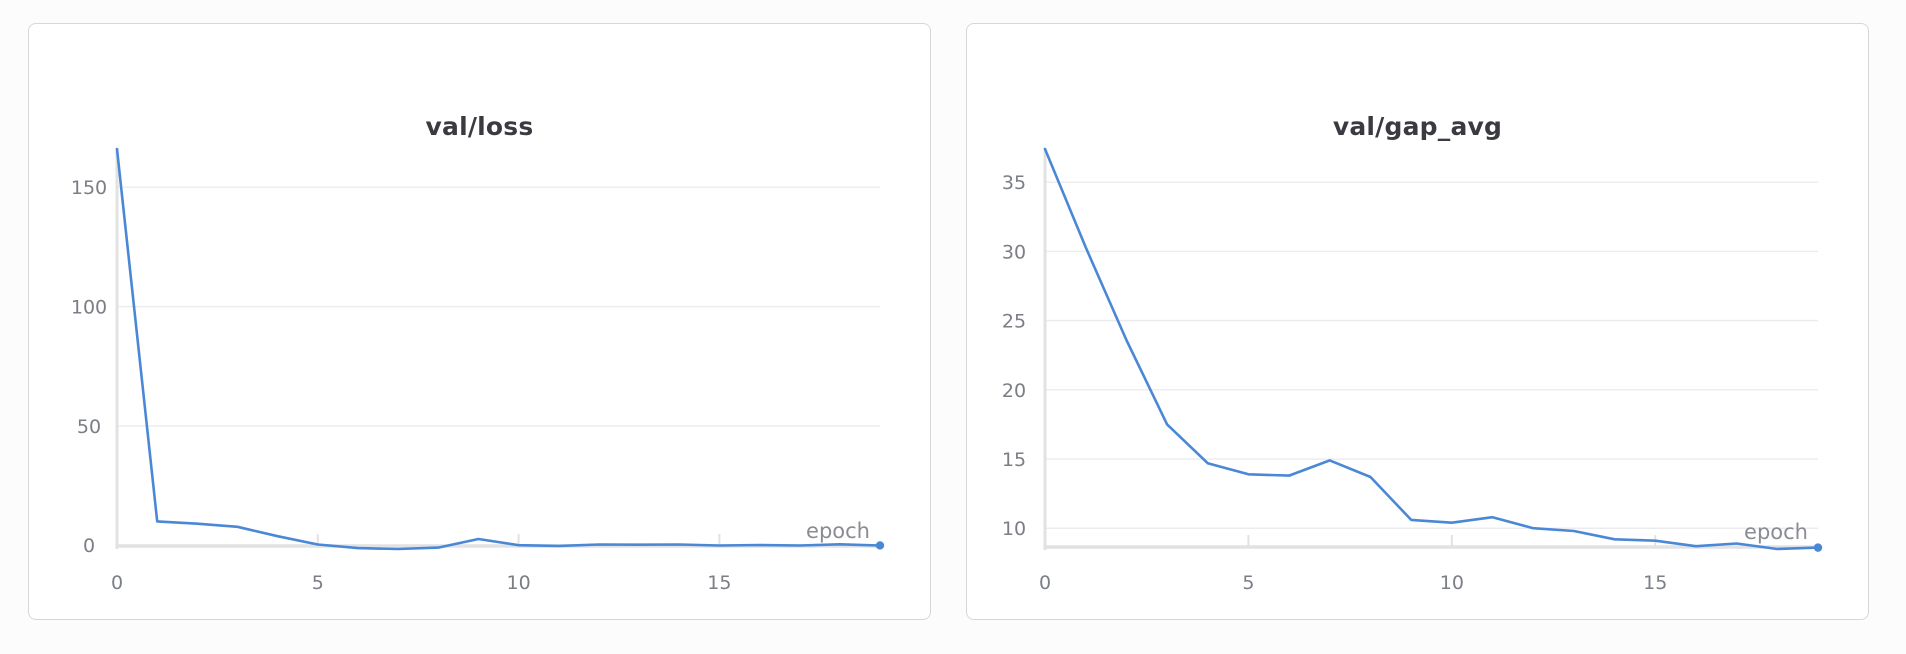 This screenshot has height=654, width=1906. Describe the element at coordinates (1014, 183) in the screenshot. I see `y-tick-label: 35` at that location.